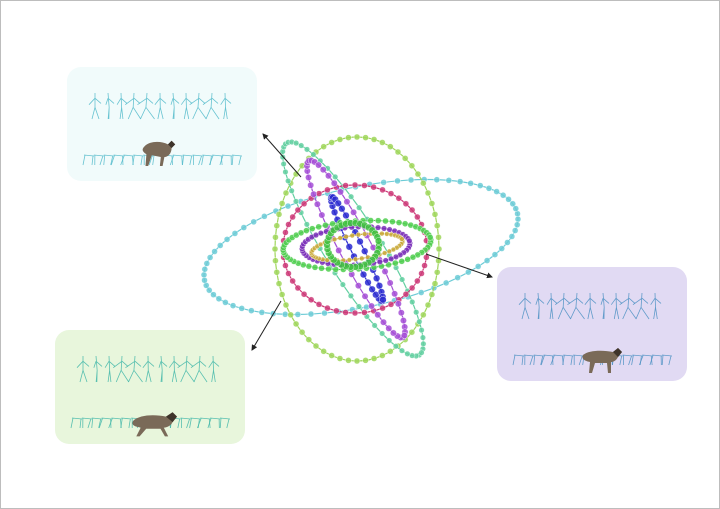 The image size is (720, 509). Describe the element at coordinates (459, 266) in the screenshot. I see `arrow-to-right-panel` at that location.